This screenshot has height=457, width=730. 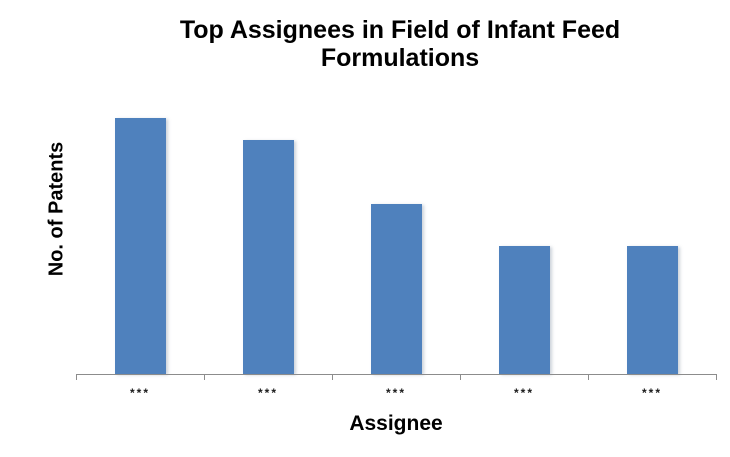 What do you see at coordinates (396, 423) in the screenshot?
I see `x-axis-title: Assignee` at bounding box center [396, 423].